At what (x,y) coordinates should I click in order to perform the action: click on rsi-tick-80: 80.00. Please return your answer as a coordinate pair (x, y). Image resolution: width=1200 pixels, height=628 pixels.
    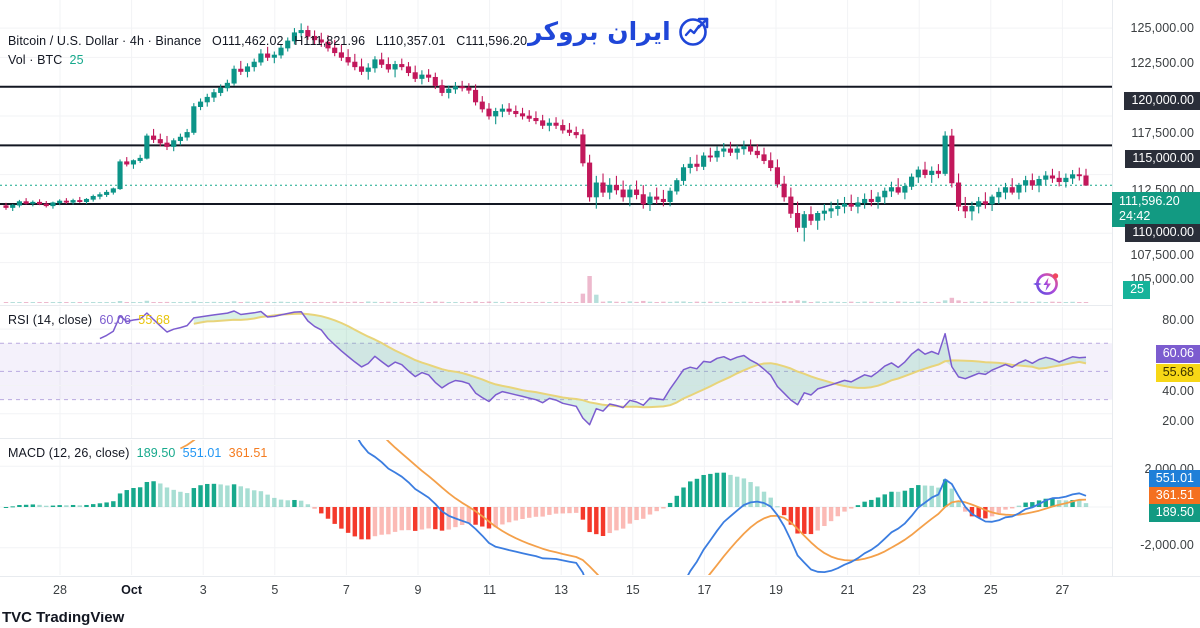
    Looking at the image, I should click on (1178, 320).